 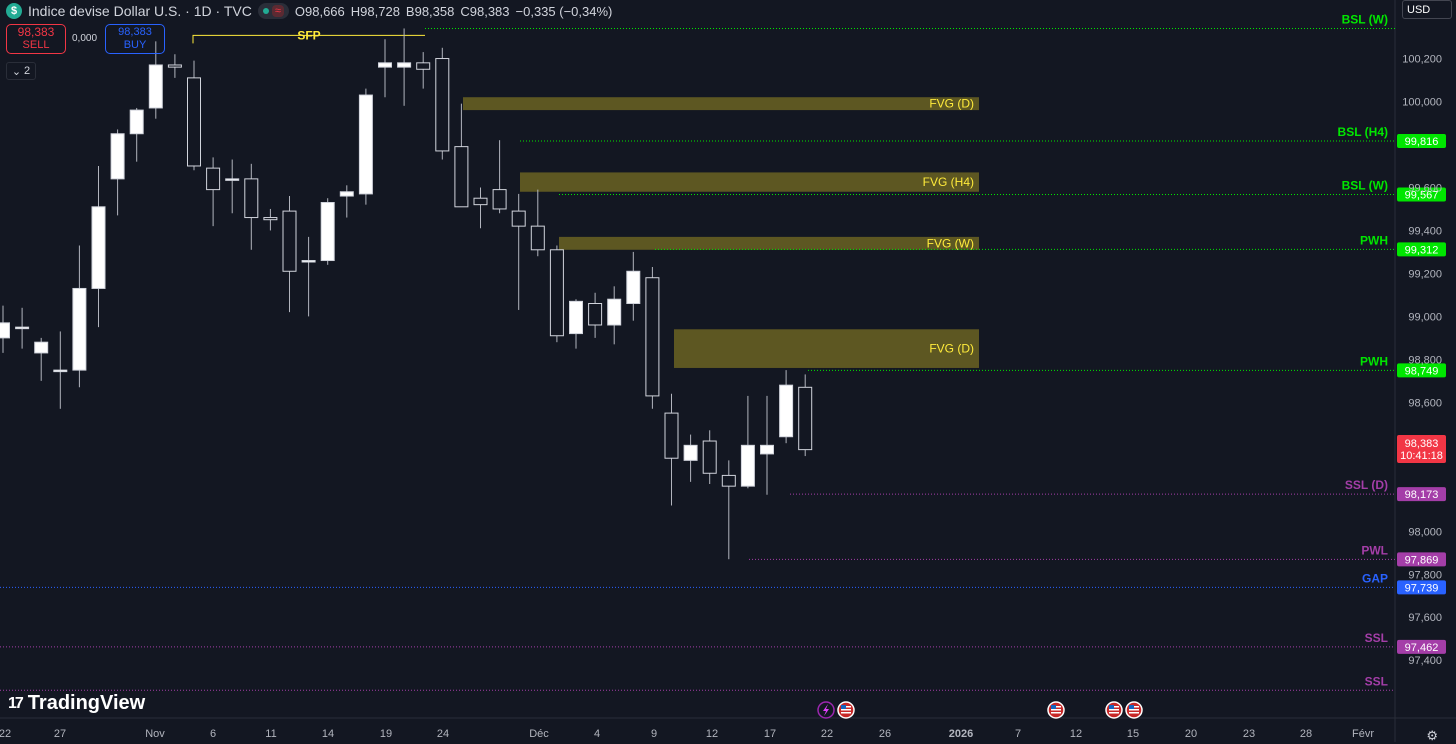 I want to click on x-tick-label: 6, so click(x=213, y=734).